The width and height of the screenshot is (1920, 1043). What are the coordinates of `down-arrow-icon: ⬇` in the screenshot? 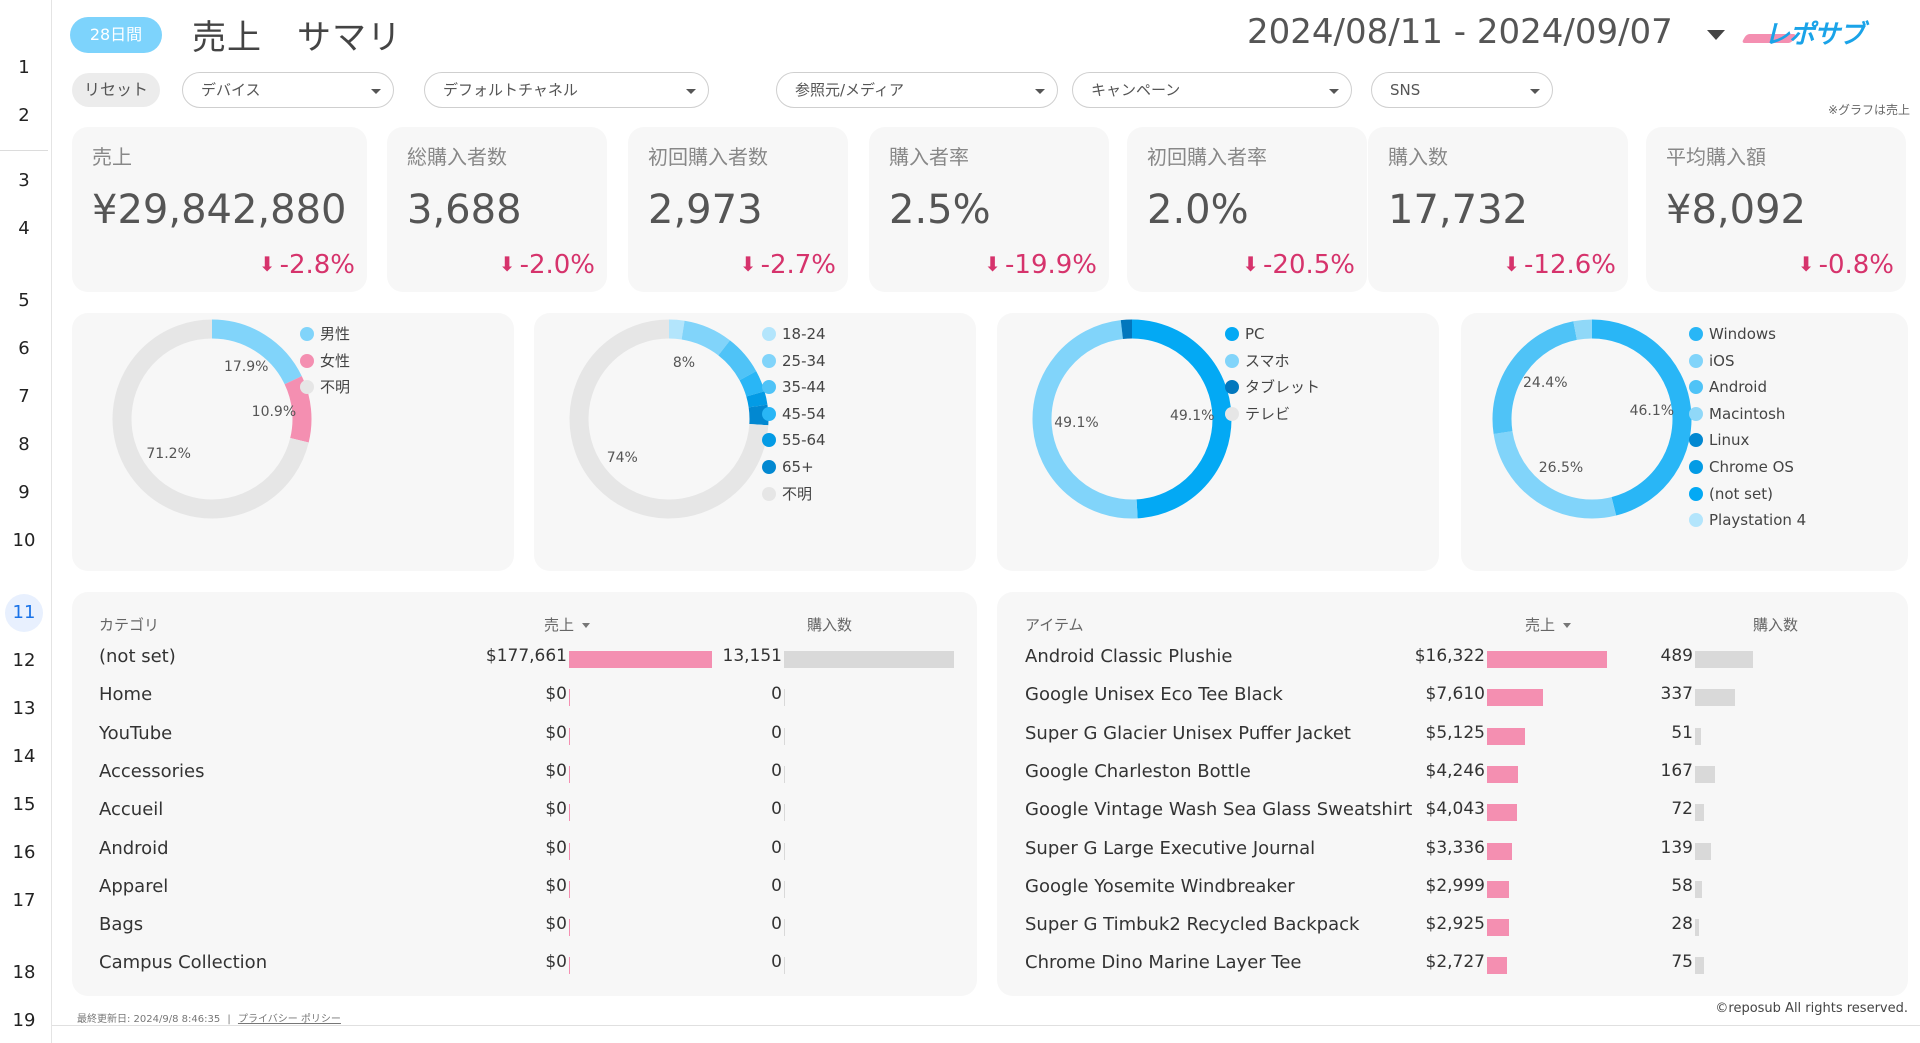 It's located at (748, 264).